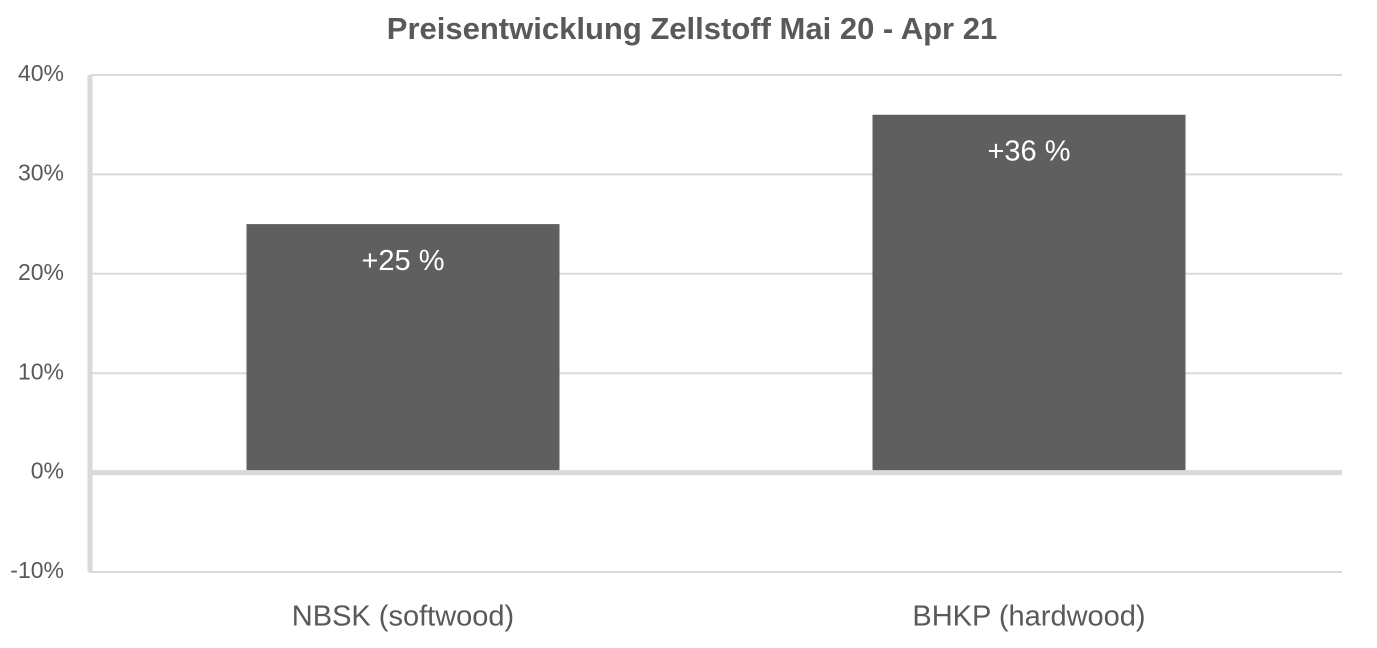 This screenshot has width=1377, height=648. I want to click on value-label: +36 %, so click(1028, 151).